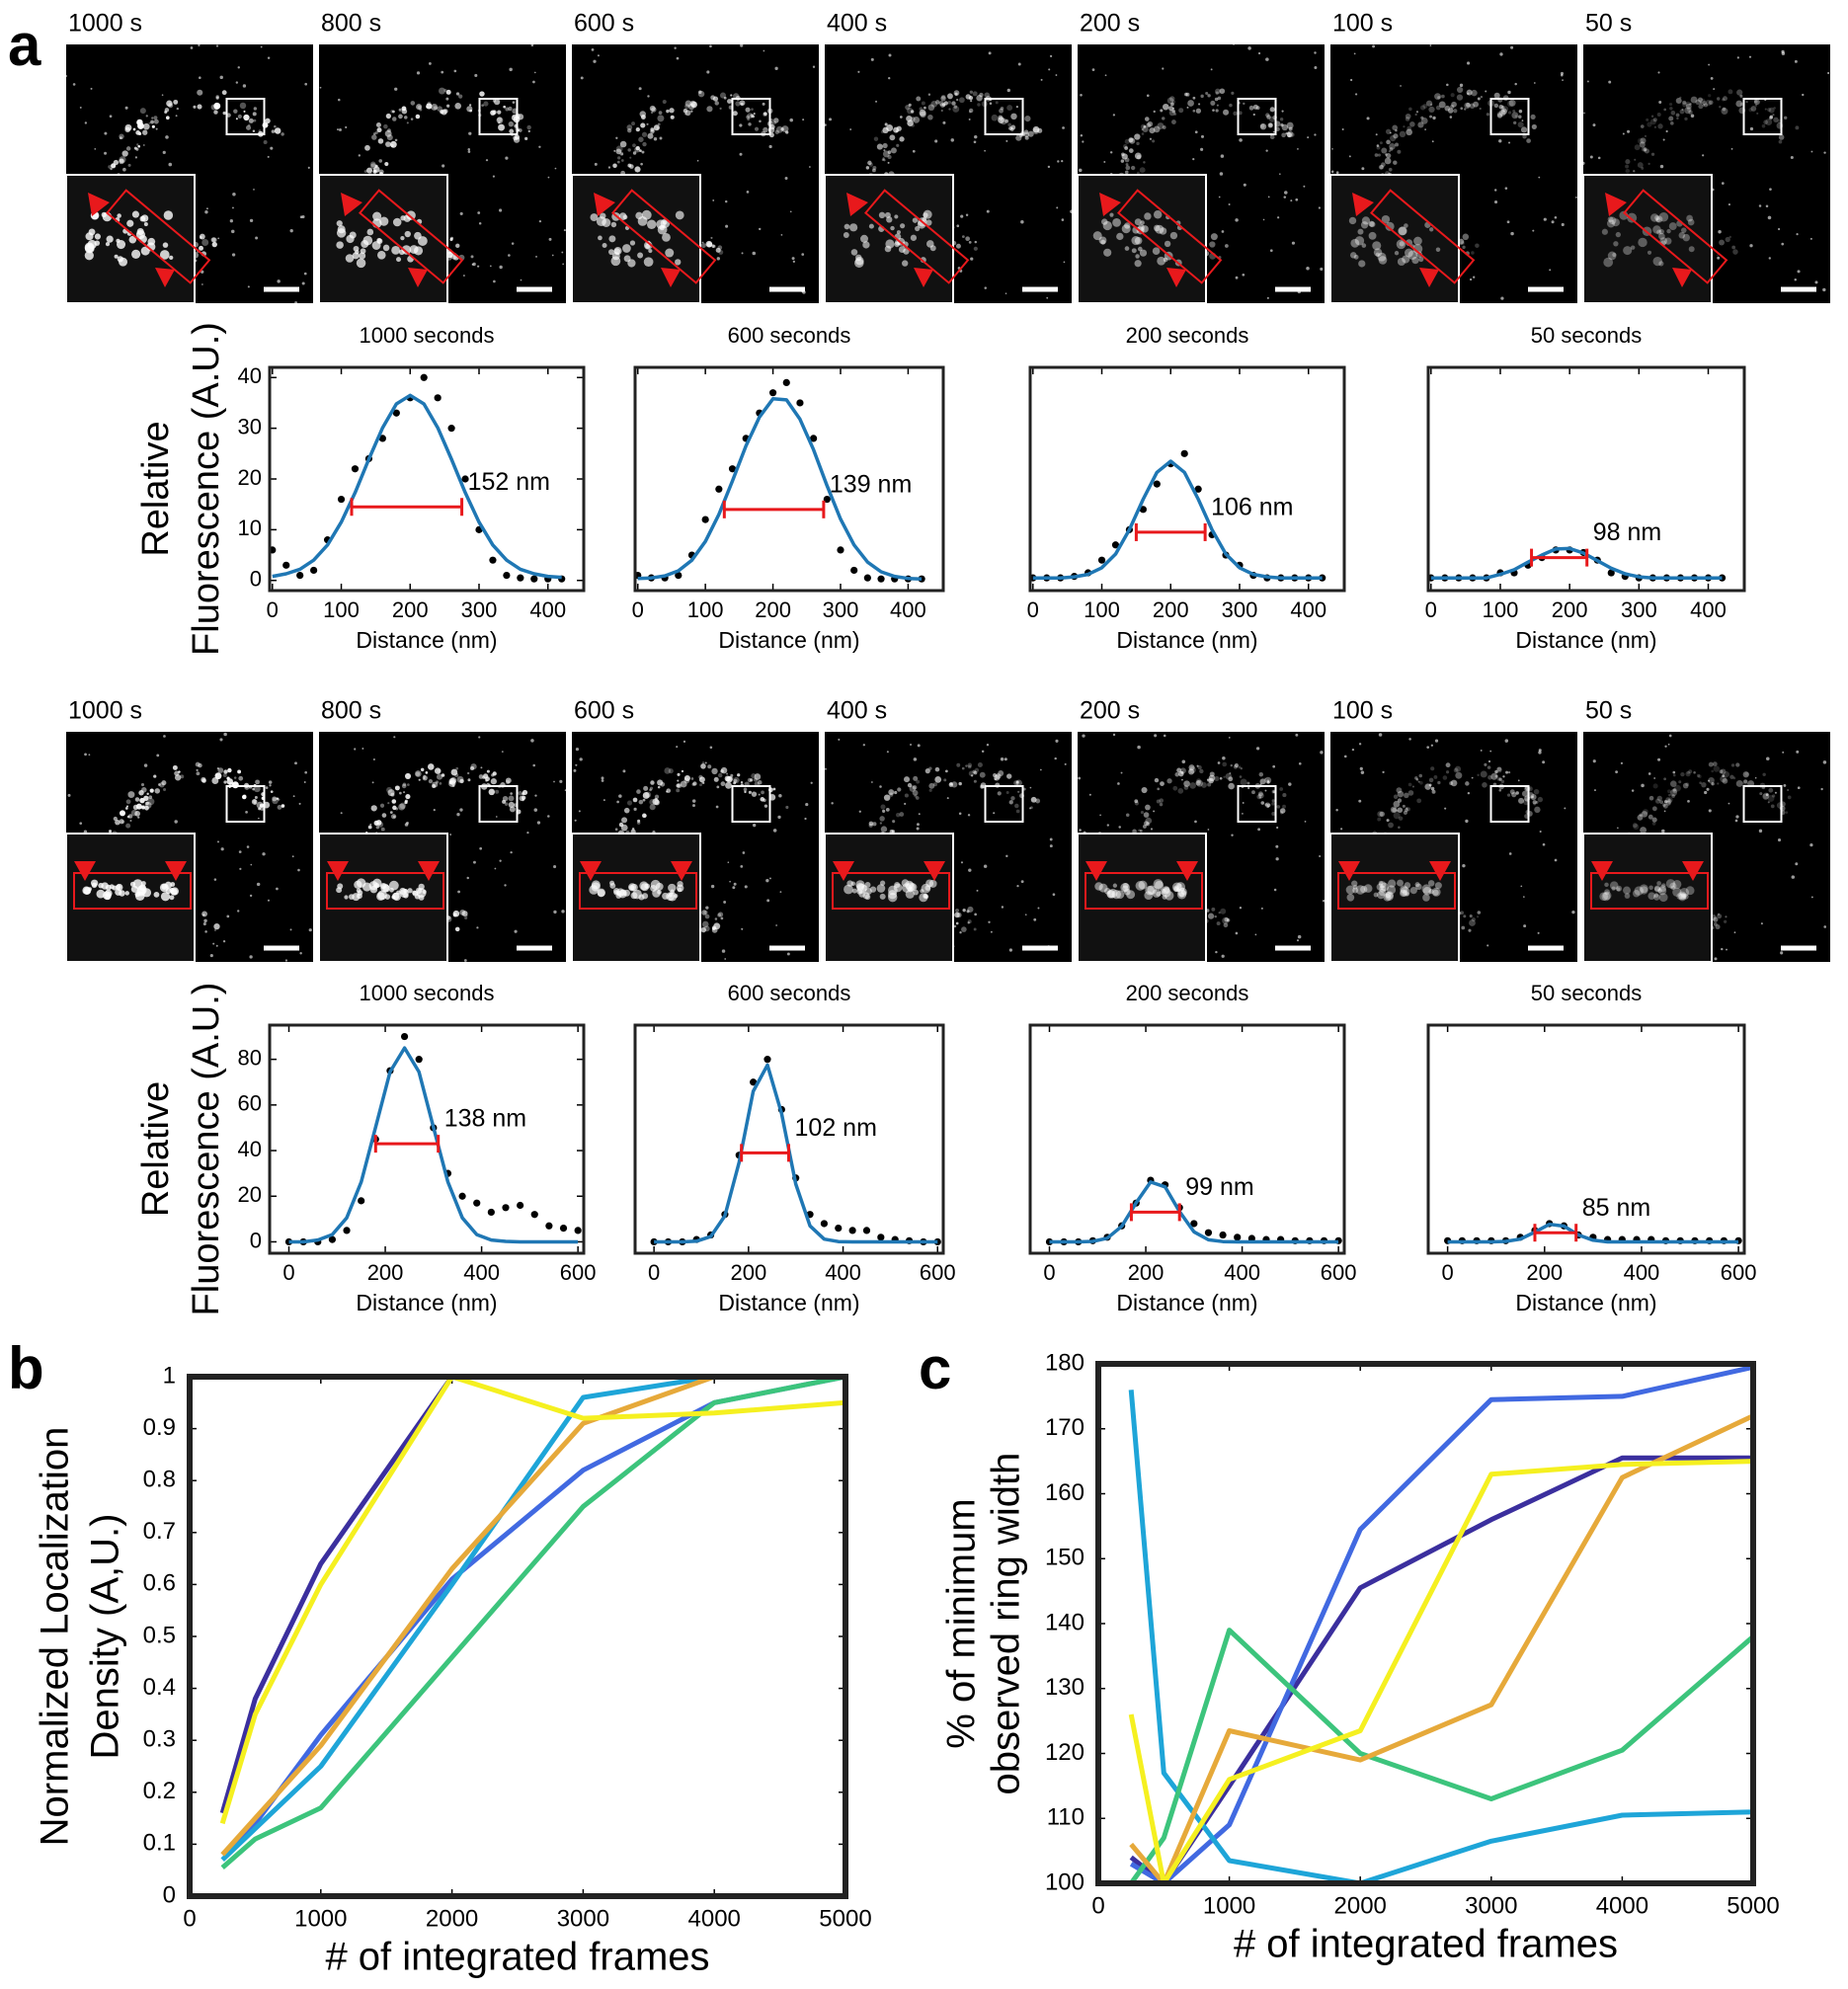 This screenshot has height=1989, width=1848. What do you see at coordinates (1709, 609) in the screenshot?
I see `x-tick-label: 400` at bounding box center [1709, 609].